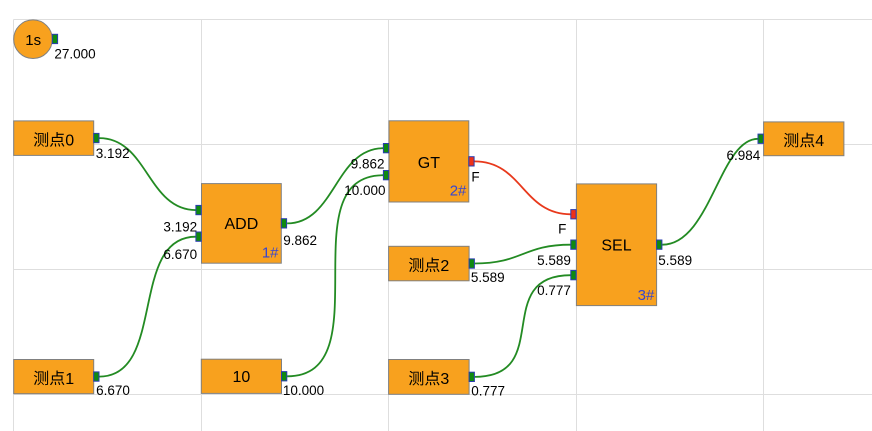  What do you see at coordinates (819, 141) in the screenshot?
I see `svg-text: 4` at bounding box center [819, 141].